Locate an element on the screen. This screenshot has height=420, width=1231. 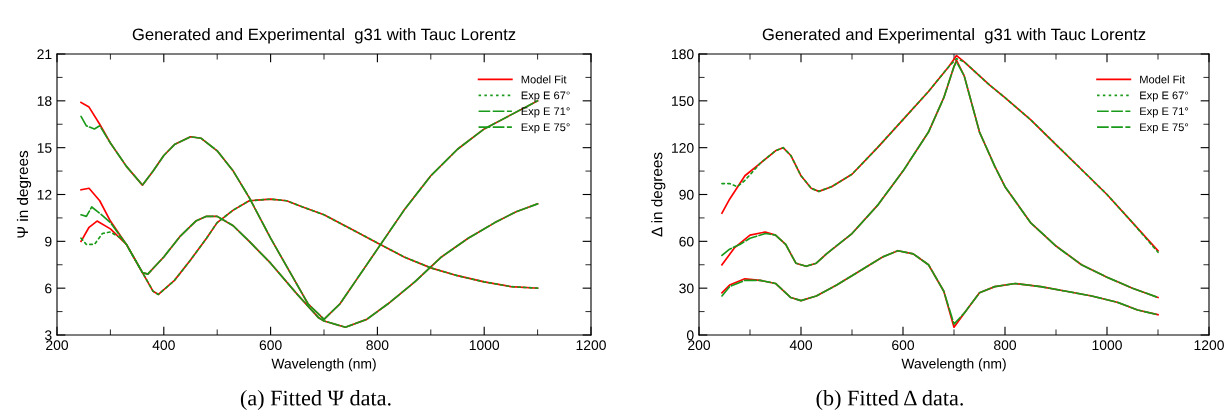
y-tick-label: 9 is located at coordinates (48, 241).